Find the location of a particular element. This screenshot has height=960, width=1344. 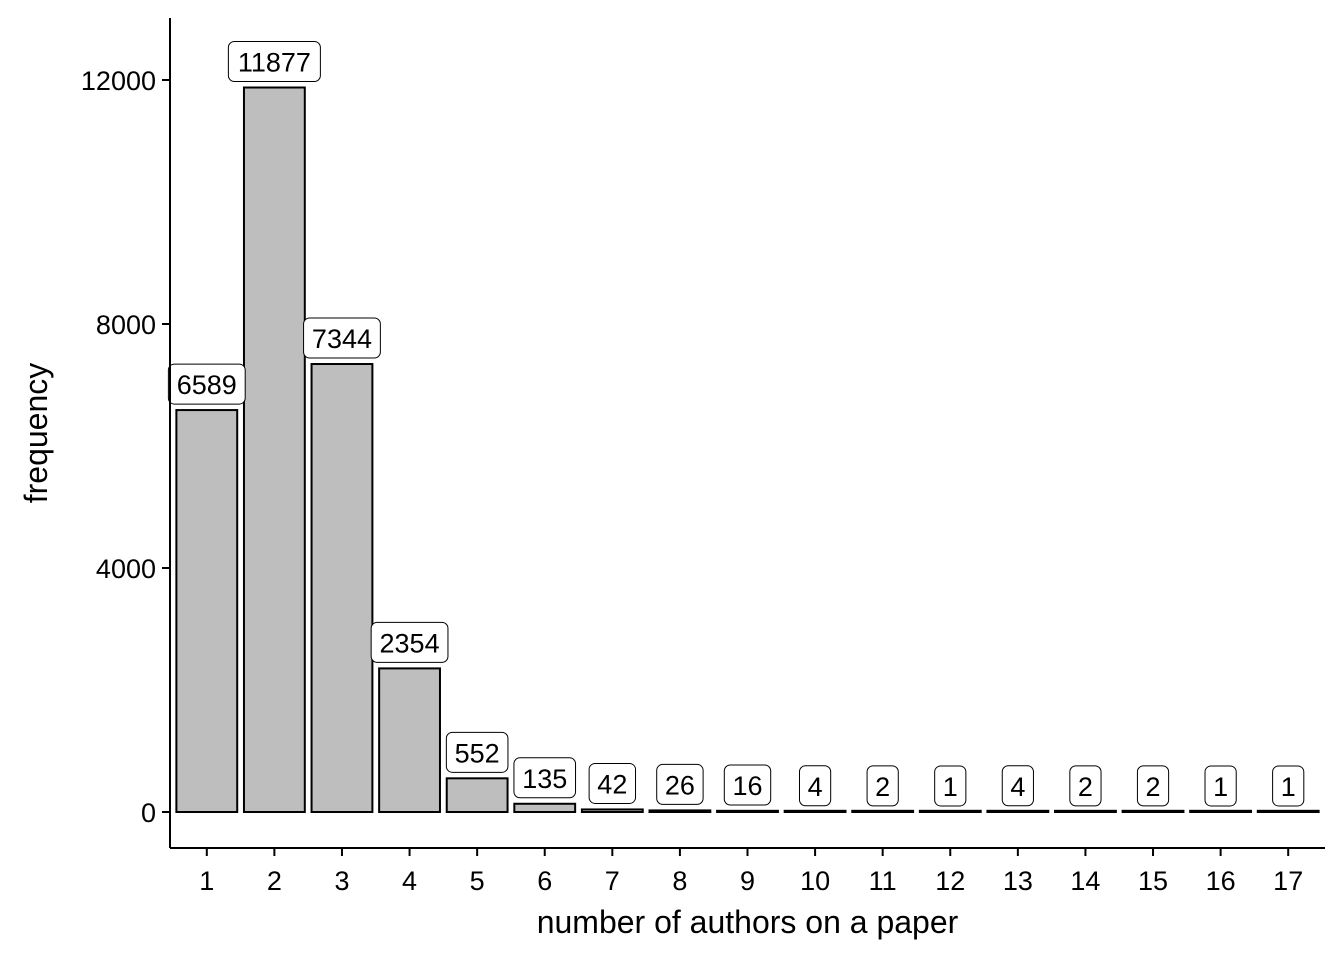

data-label: 7344 is located at coordinates (342, 338).